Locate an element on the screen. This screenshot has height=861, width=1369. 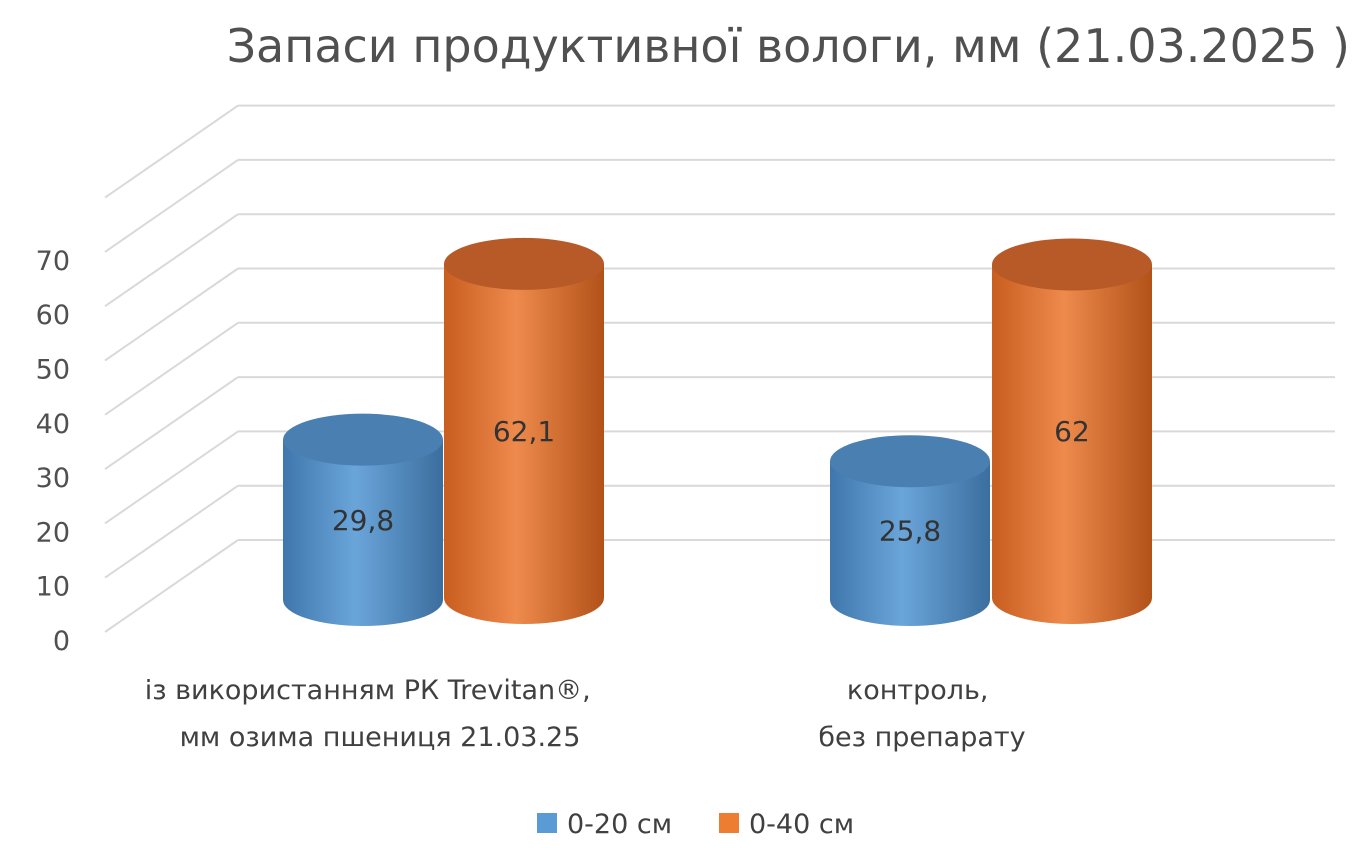
category-label-2: контроль, без препарату is located at coordinates (921, 714).